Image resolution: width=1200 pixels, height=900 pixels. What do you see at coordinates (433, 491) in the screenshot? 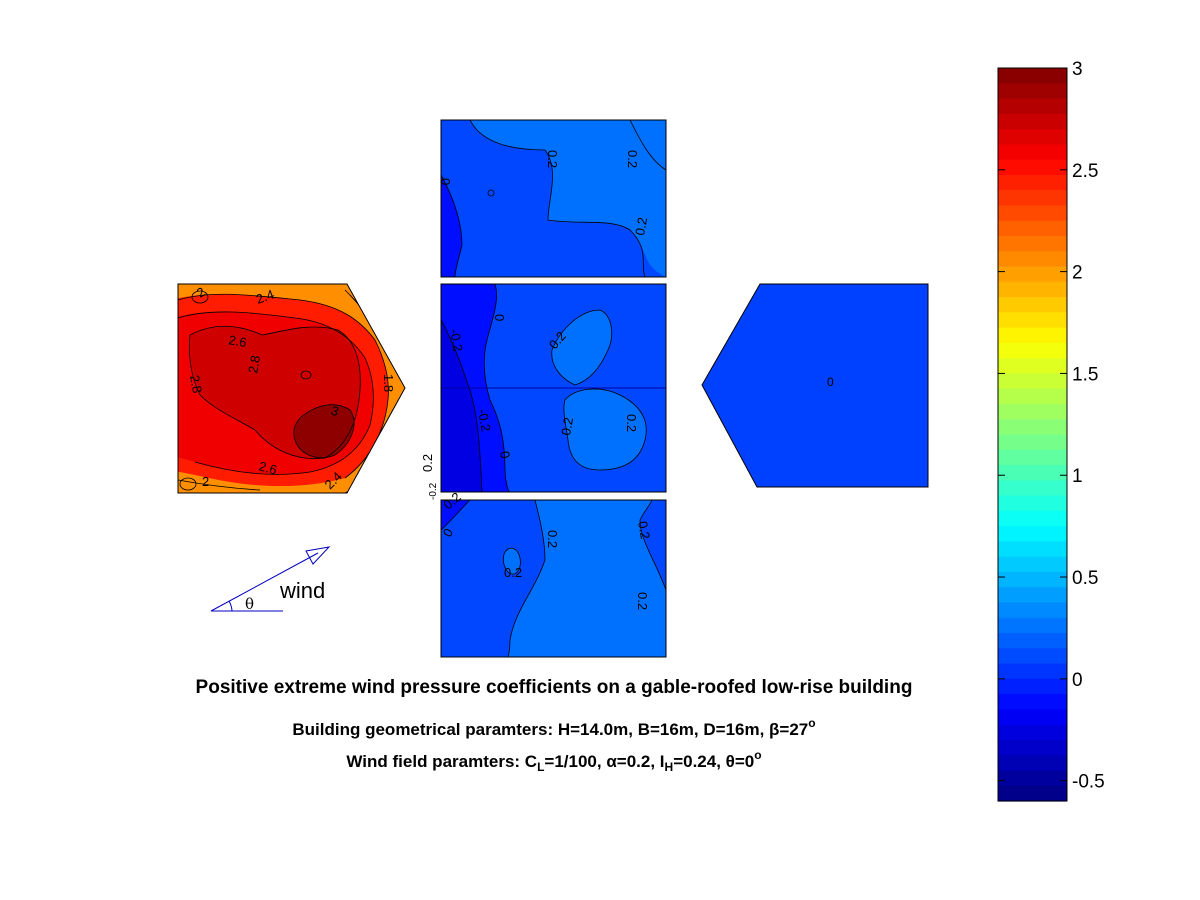
I see `roof-bottom-contour-label: -0.2` at bounding box center [433, 491].